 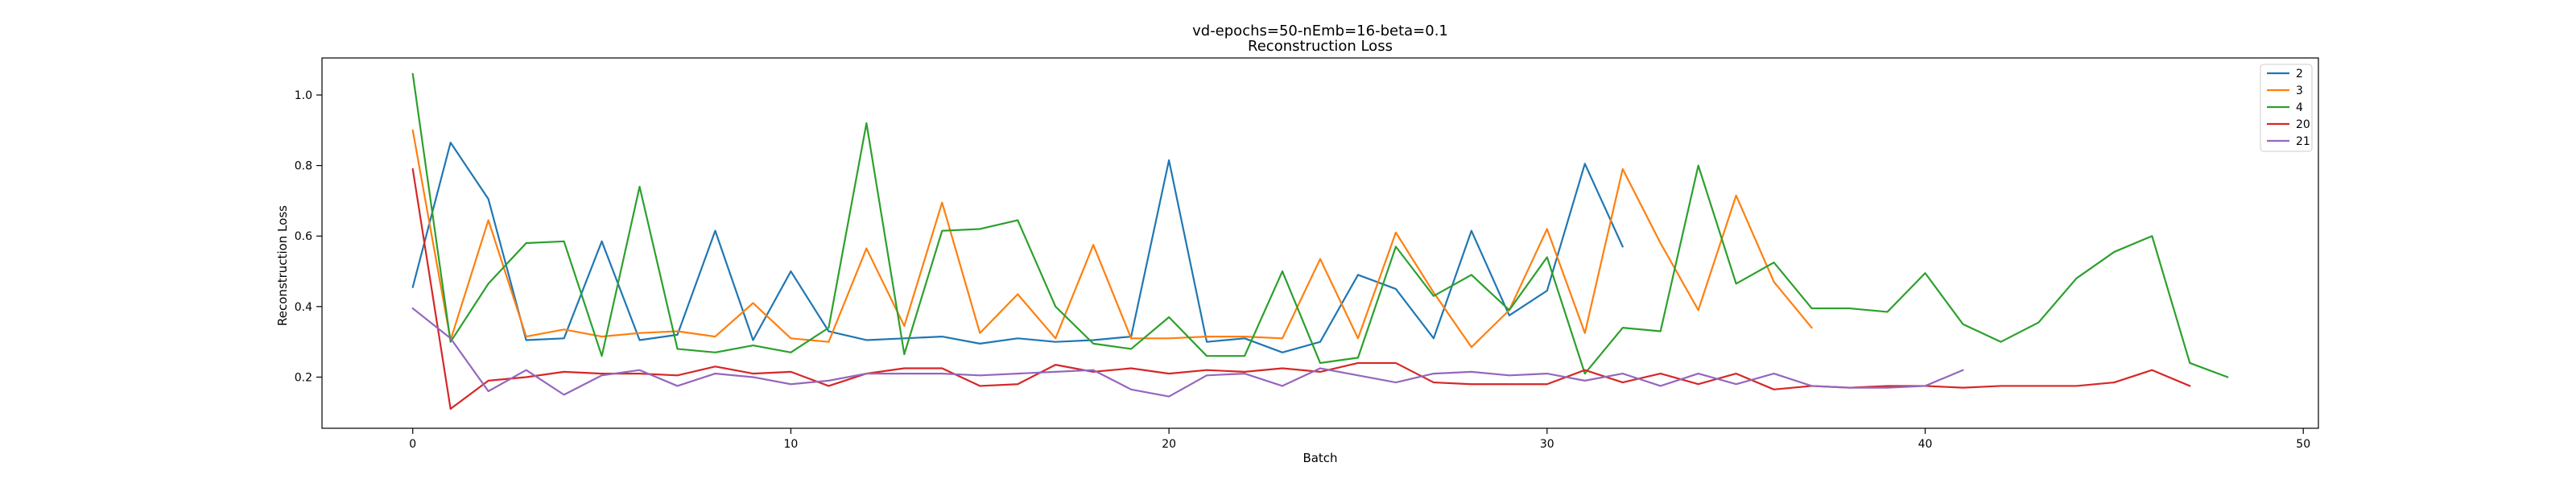 What do you see at coordinates (1359, 439) in the screenshot?
I see `x-axis-ticks: 0 10 20 30 40 50` at bounding box center [1359, 439].